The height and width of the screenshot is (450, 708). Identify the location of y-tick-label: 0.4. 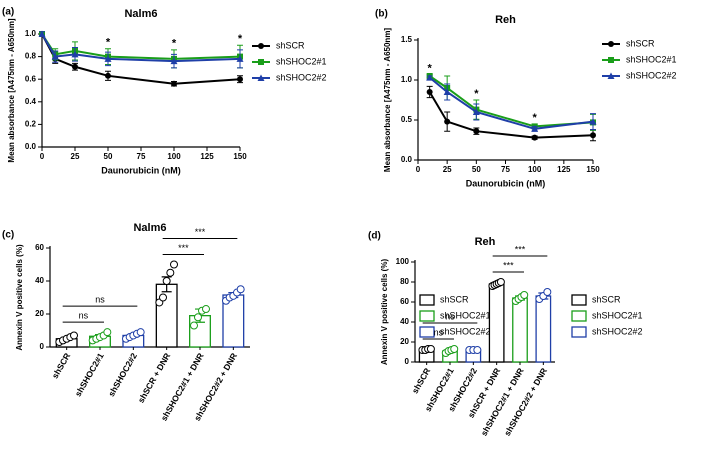
(31, 101).